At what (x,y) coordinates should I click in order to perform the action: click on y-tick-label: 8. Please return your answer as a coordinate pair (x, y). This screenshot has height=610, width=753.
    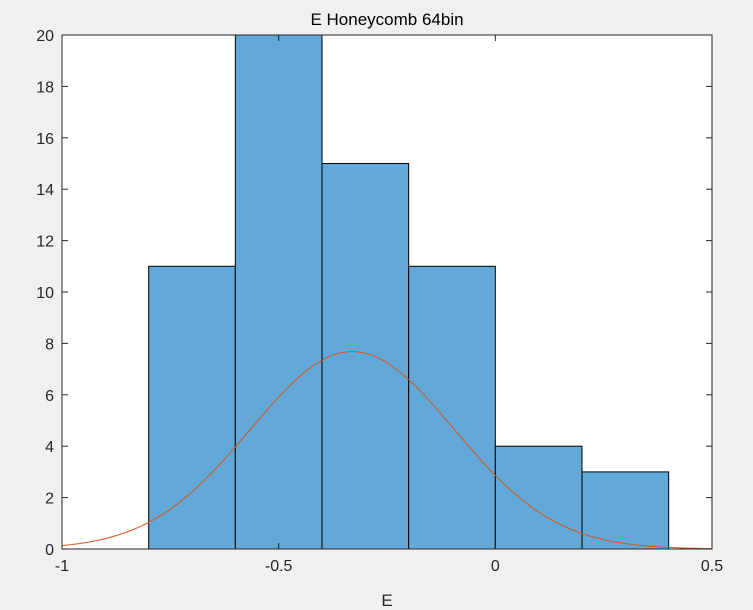
    Looking at the image, I should click on (49, 344).